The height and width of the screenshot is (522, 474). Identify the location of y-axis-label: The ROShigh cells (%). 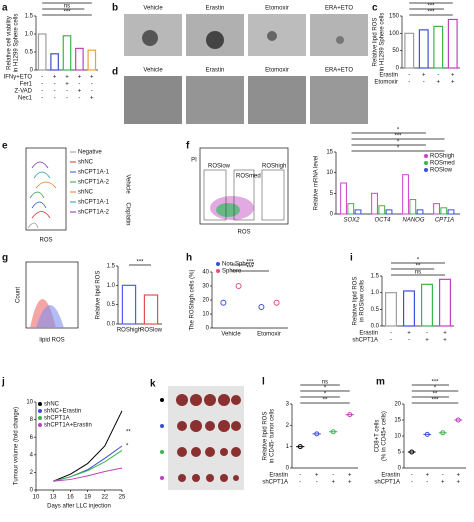
(193, 299).